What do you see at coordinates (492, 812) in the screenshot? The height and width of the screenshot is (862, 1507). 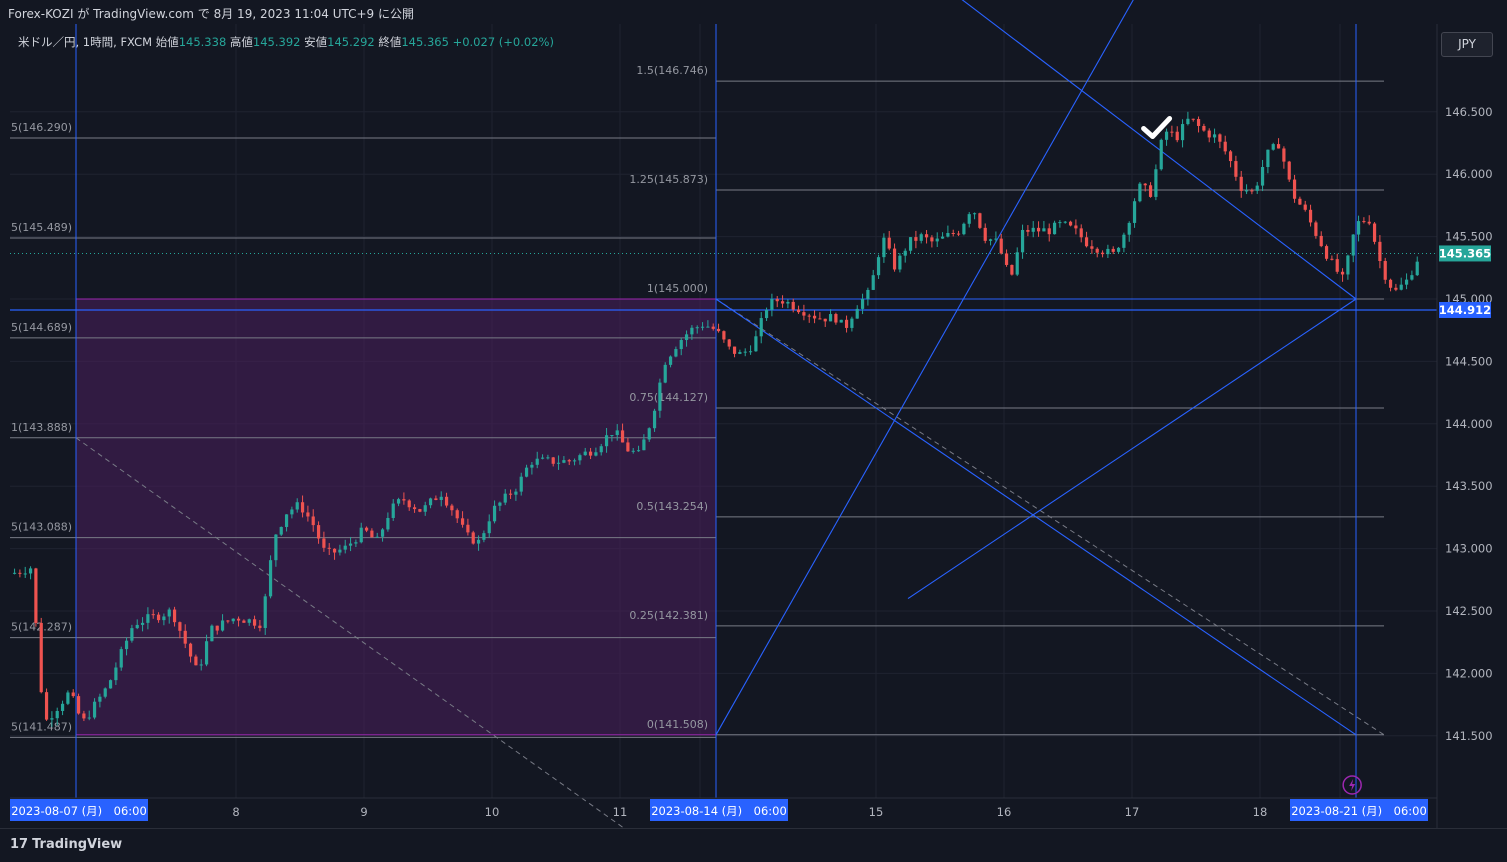 I see `time-tick-label: 10` at bounding box center [492, 812].